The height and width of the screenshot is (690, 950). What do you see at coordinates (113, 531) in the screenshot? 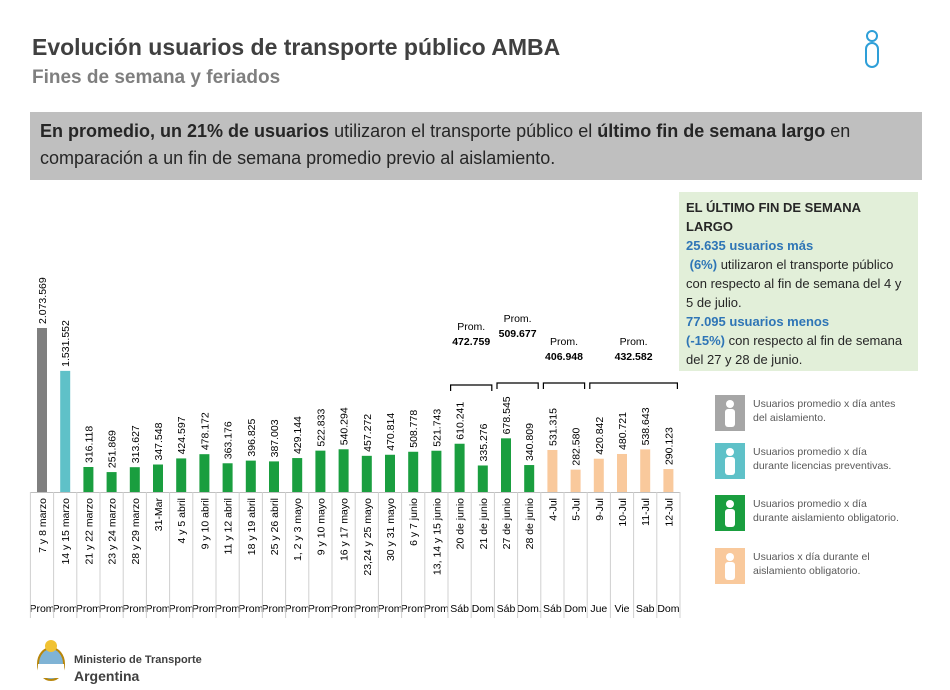
I see `category-label: 23 y 24 marzo` at bounding box center [113, 531].